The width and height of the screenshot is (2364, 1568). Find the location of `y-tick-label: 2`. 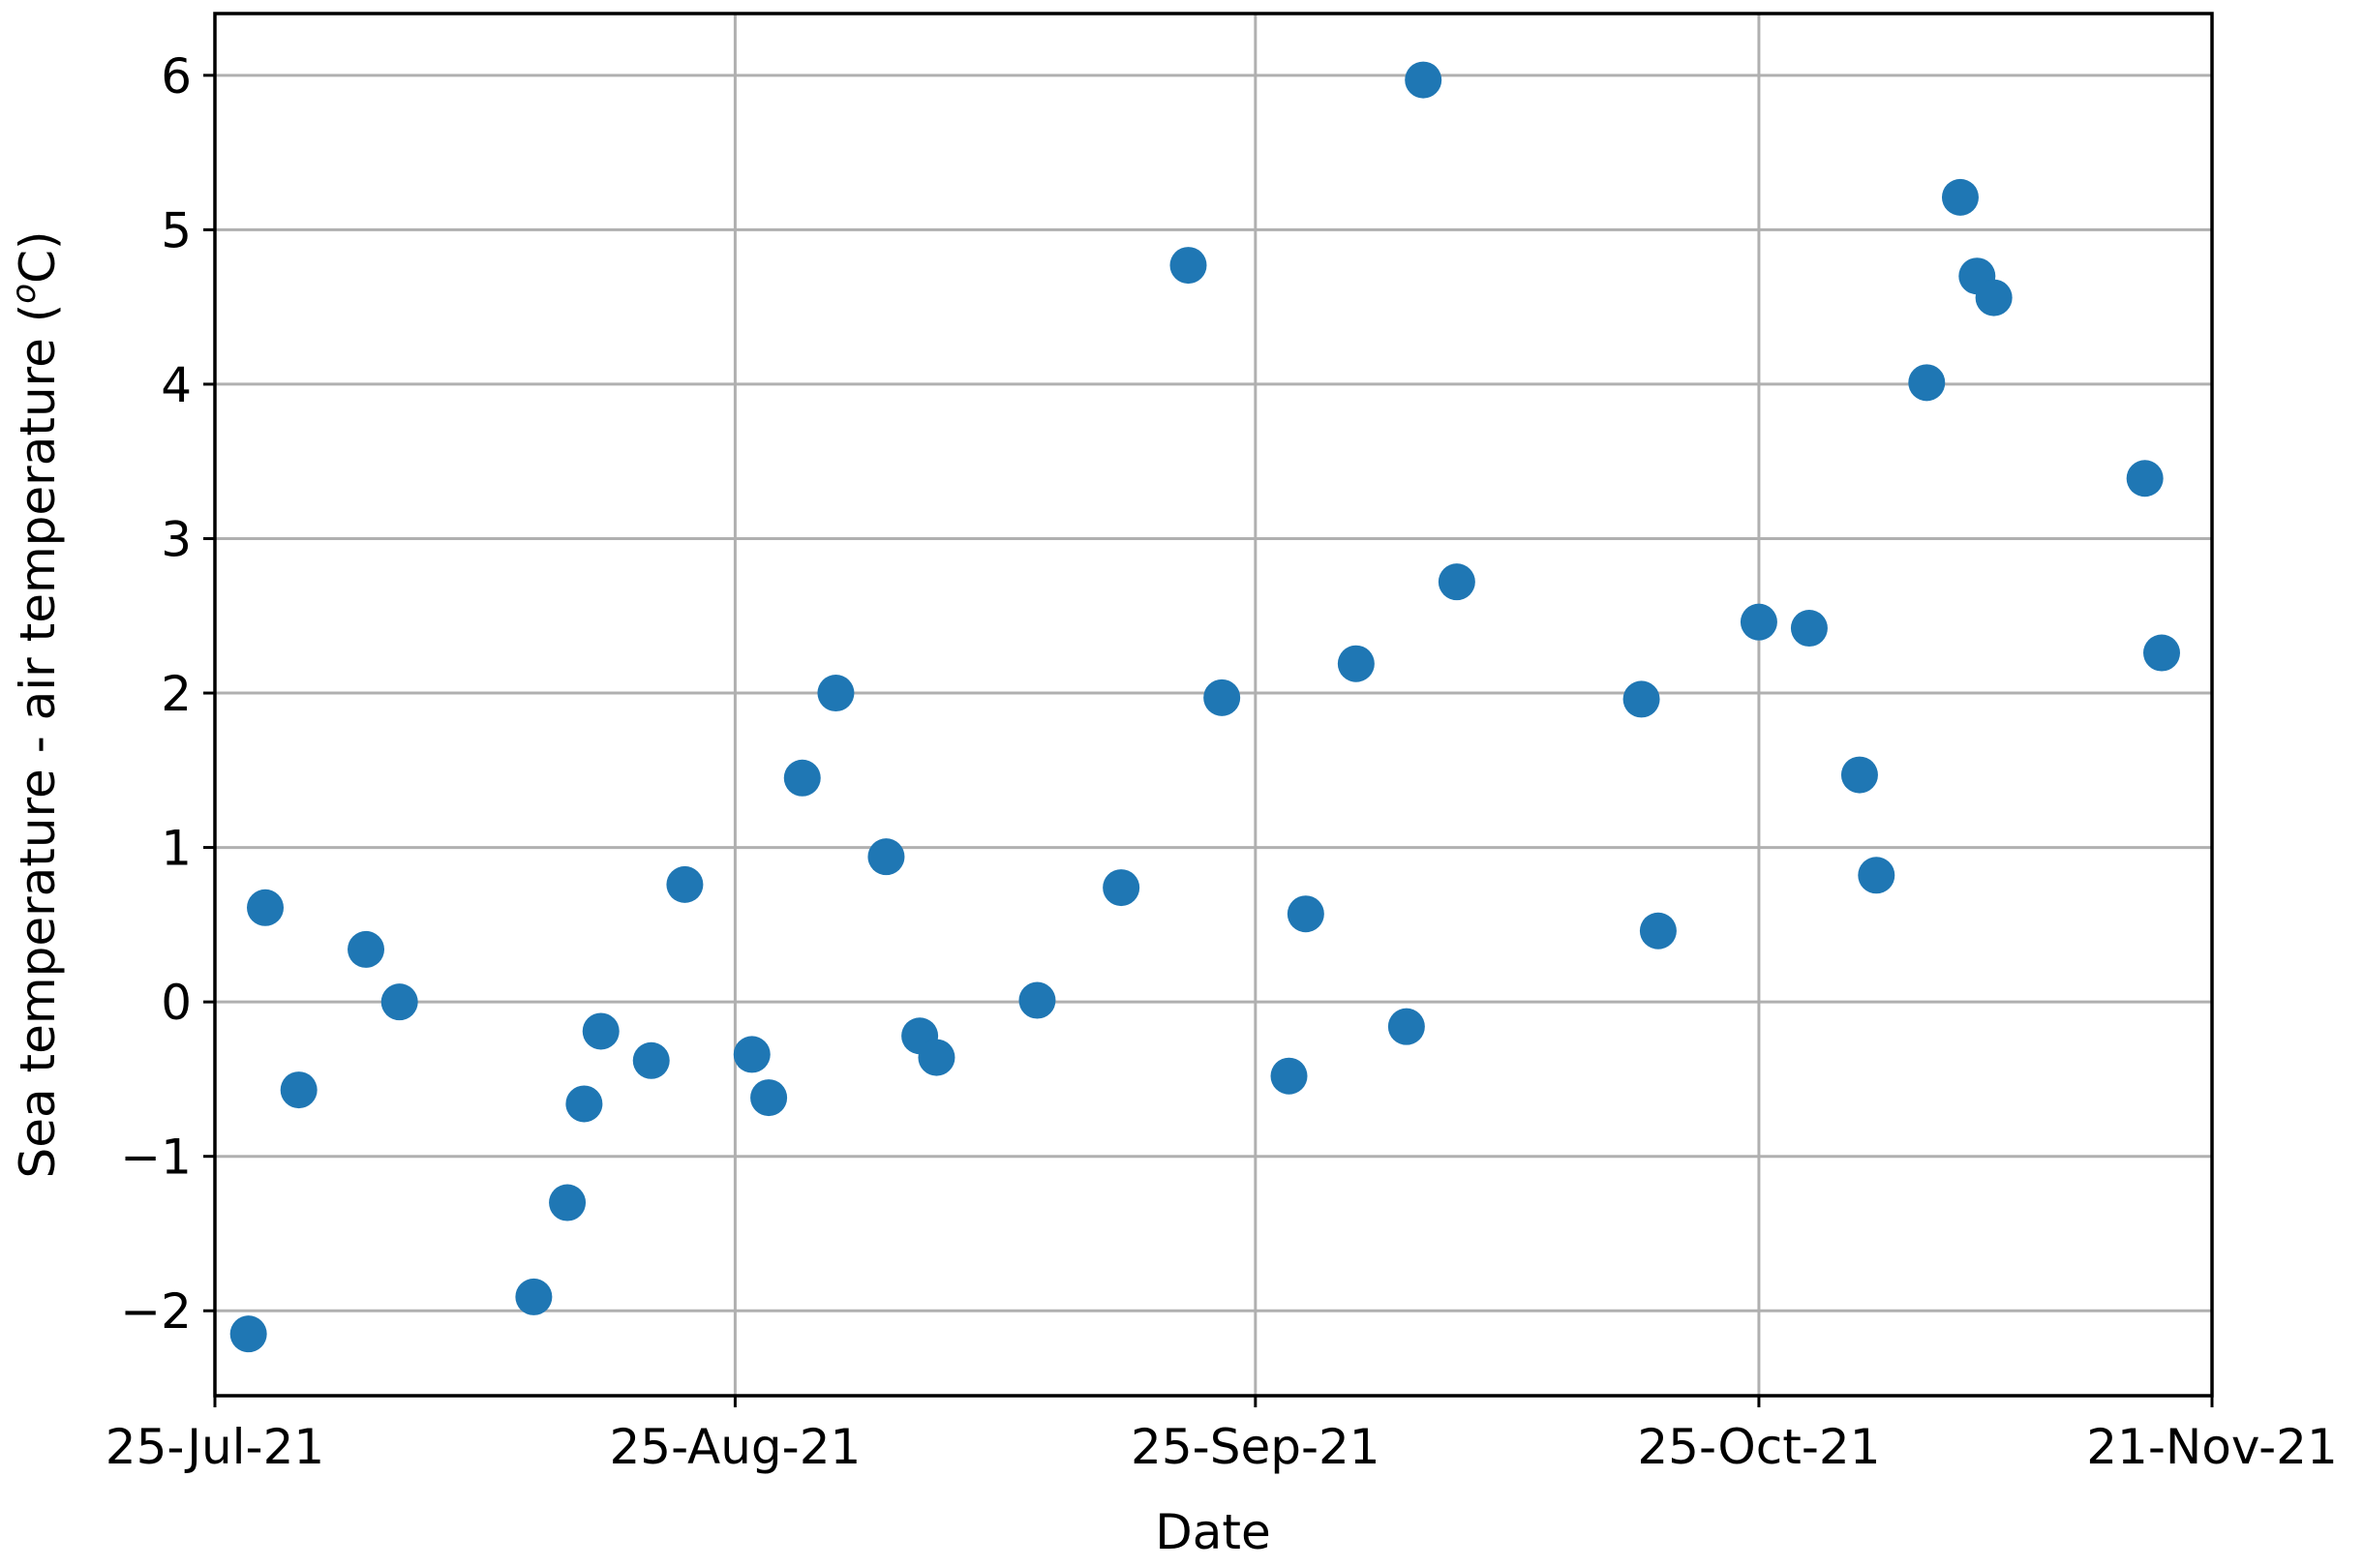

y-tick-label: 2 is located at coordinates (176, 694).